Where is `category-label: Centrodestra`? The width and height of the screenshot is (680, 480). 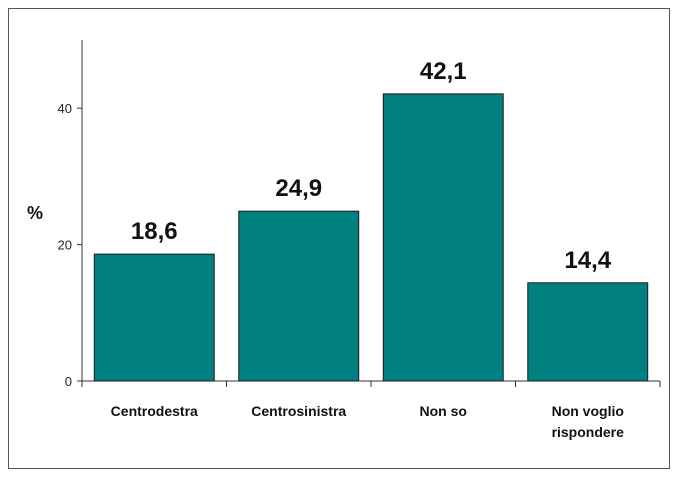
category-label: Centrodestra is located at coordinates (154, 411).